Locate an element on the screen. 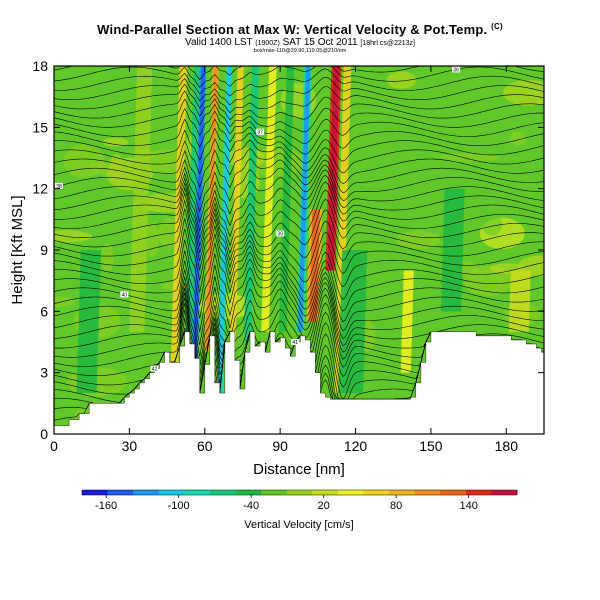  isentrope-label: 40 is located at coordinates (125, 295).